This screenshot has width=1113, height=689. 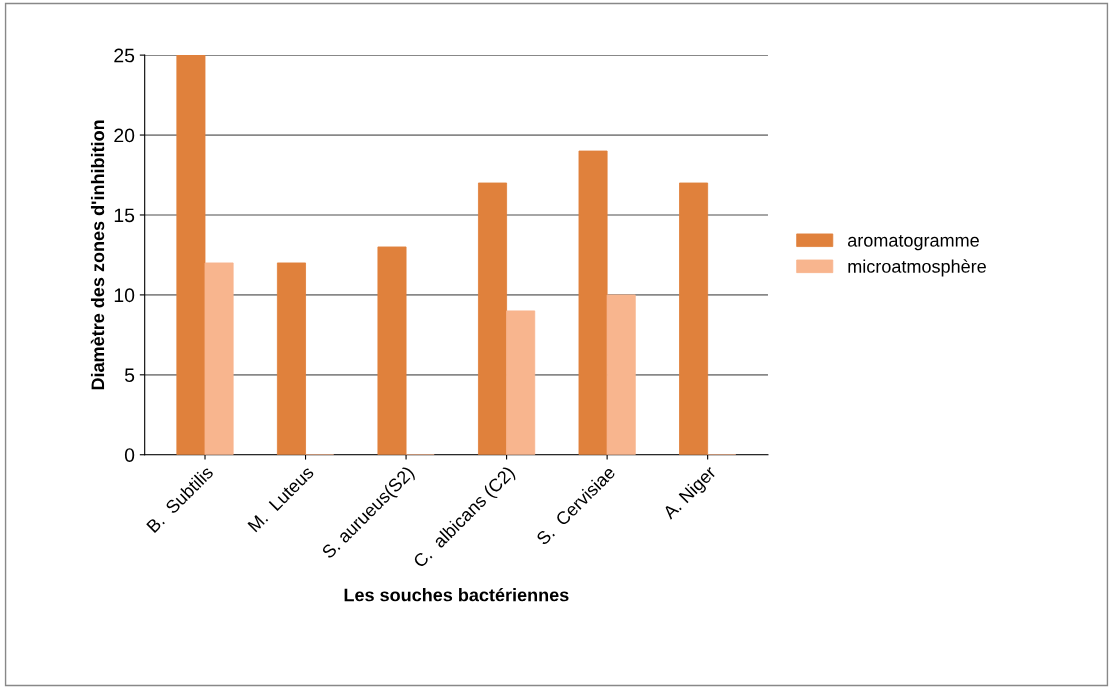 I want to click on y-tick-label: 10, so click(x=124, y=295).